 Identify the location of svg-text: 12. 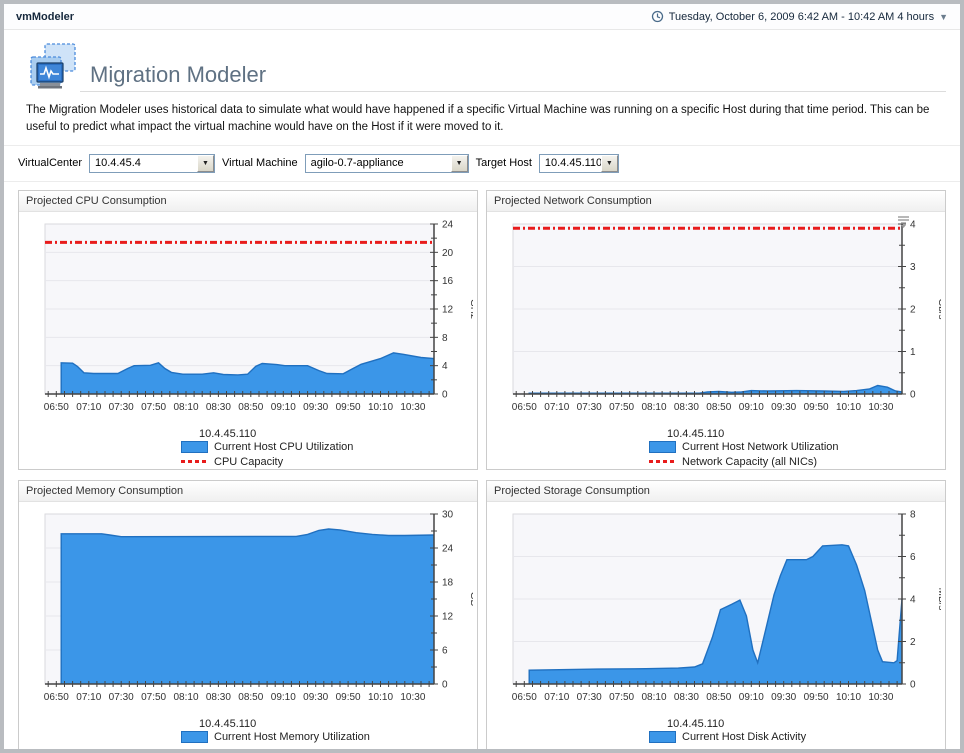
(448, 616).